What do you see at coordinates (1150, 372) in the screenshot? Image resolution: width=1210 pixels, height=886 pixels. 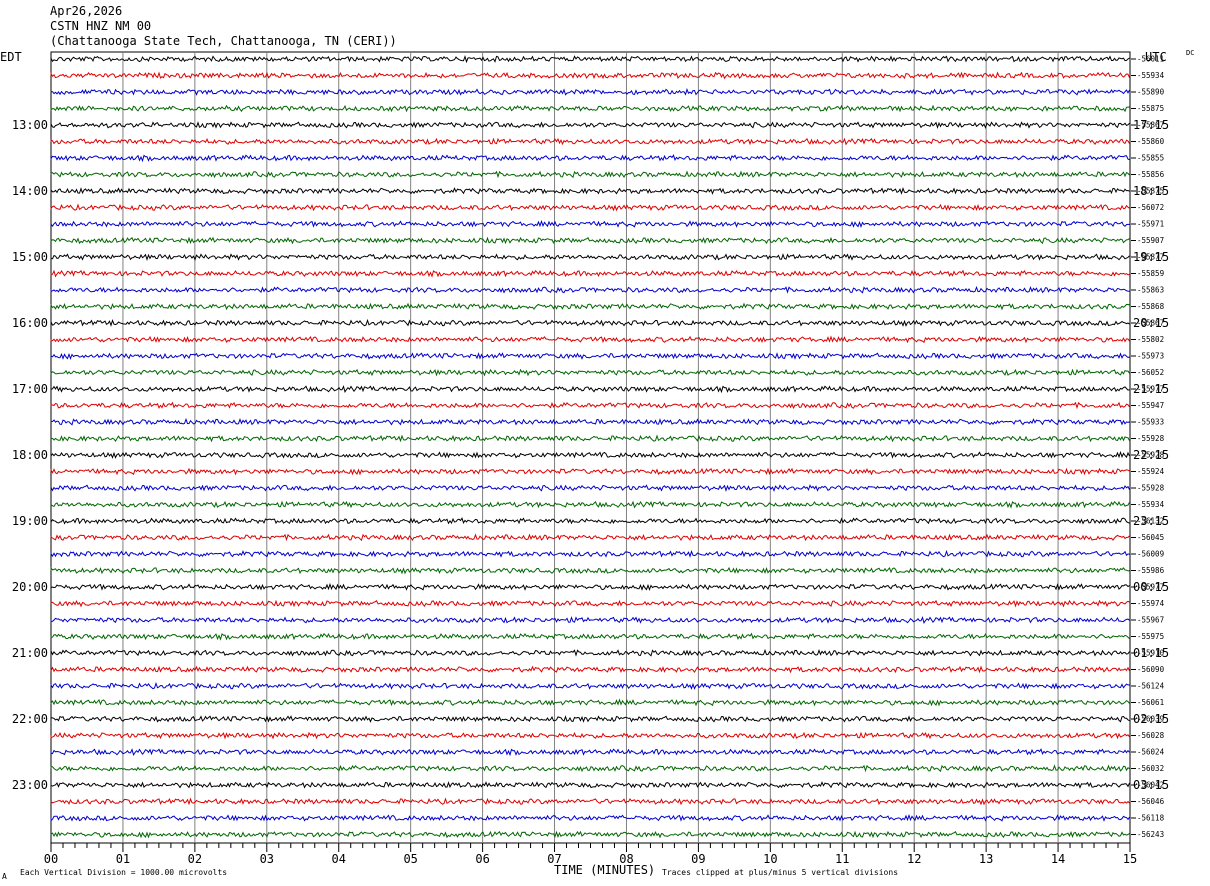 I see `dc-offset-label: -56052` at bounding box center [1150, 372].